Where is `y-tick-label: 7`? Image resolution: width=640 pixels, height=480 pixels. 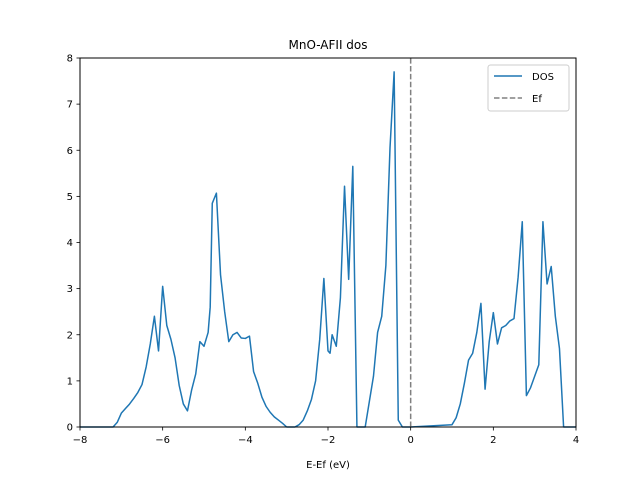
y-tick-label: 7 is located at coordinates (70, 105).